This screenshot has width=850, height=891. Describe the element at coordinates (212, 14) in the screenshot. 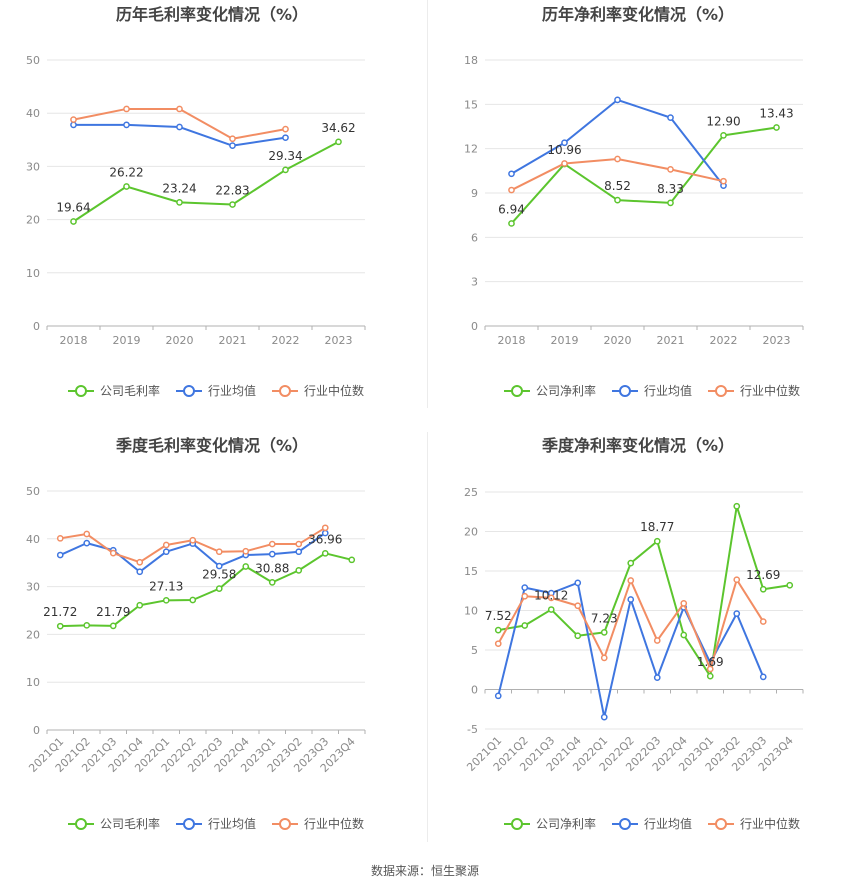

I see `chart-title: 历年毛利率变化情况（%）` at that location.